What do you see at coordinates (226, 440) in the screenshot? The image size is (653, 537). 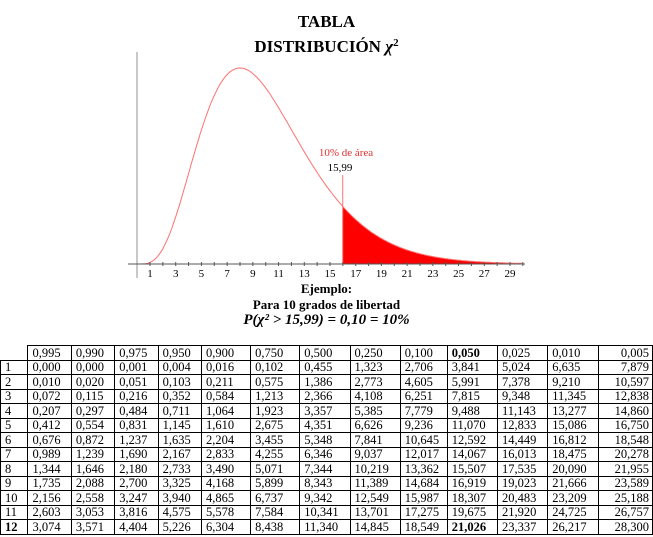 I see `table-cell: 2,204` at bounding box center [226, 440].